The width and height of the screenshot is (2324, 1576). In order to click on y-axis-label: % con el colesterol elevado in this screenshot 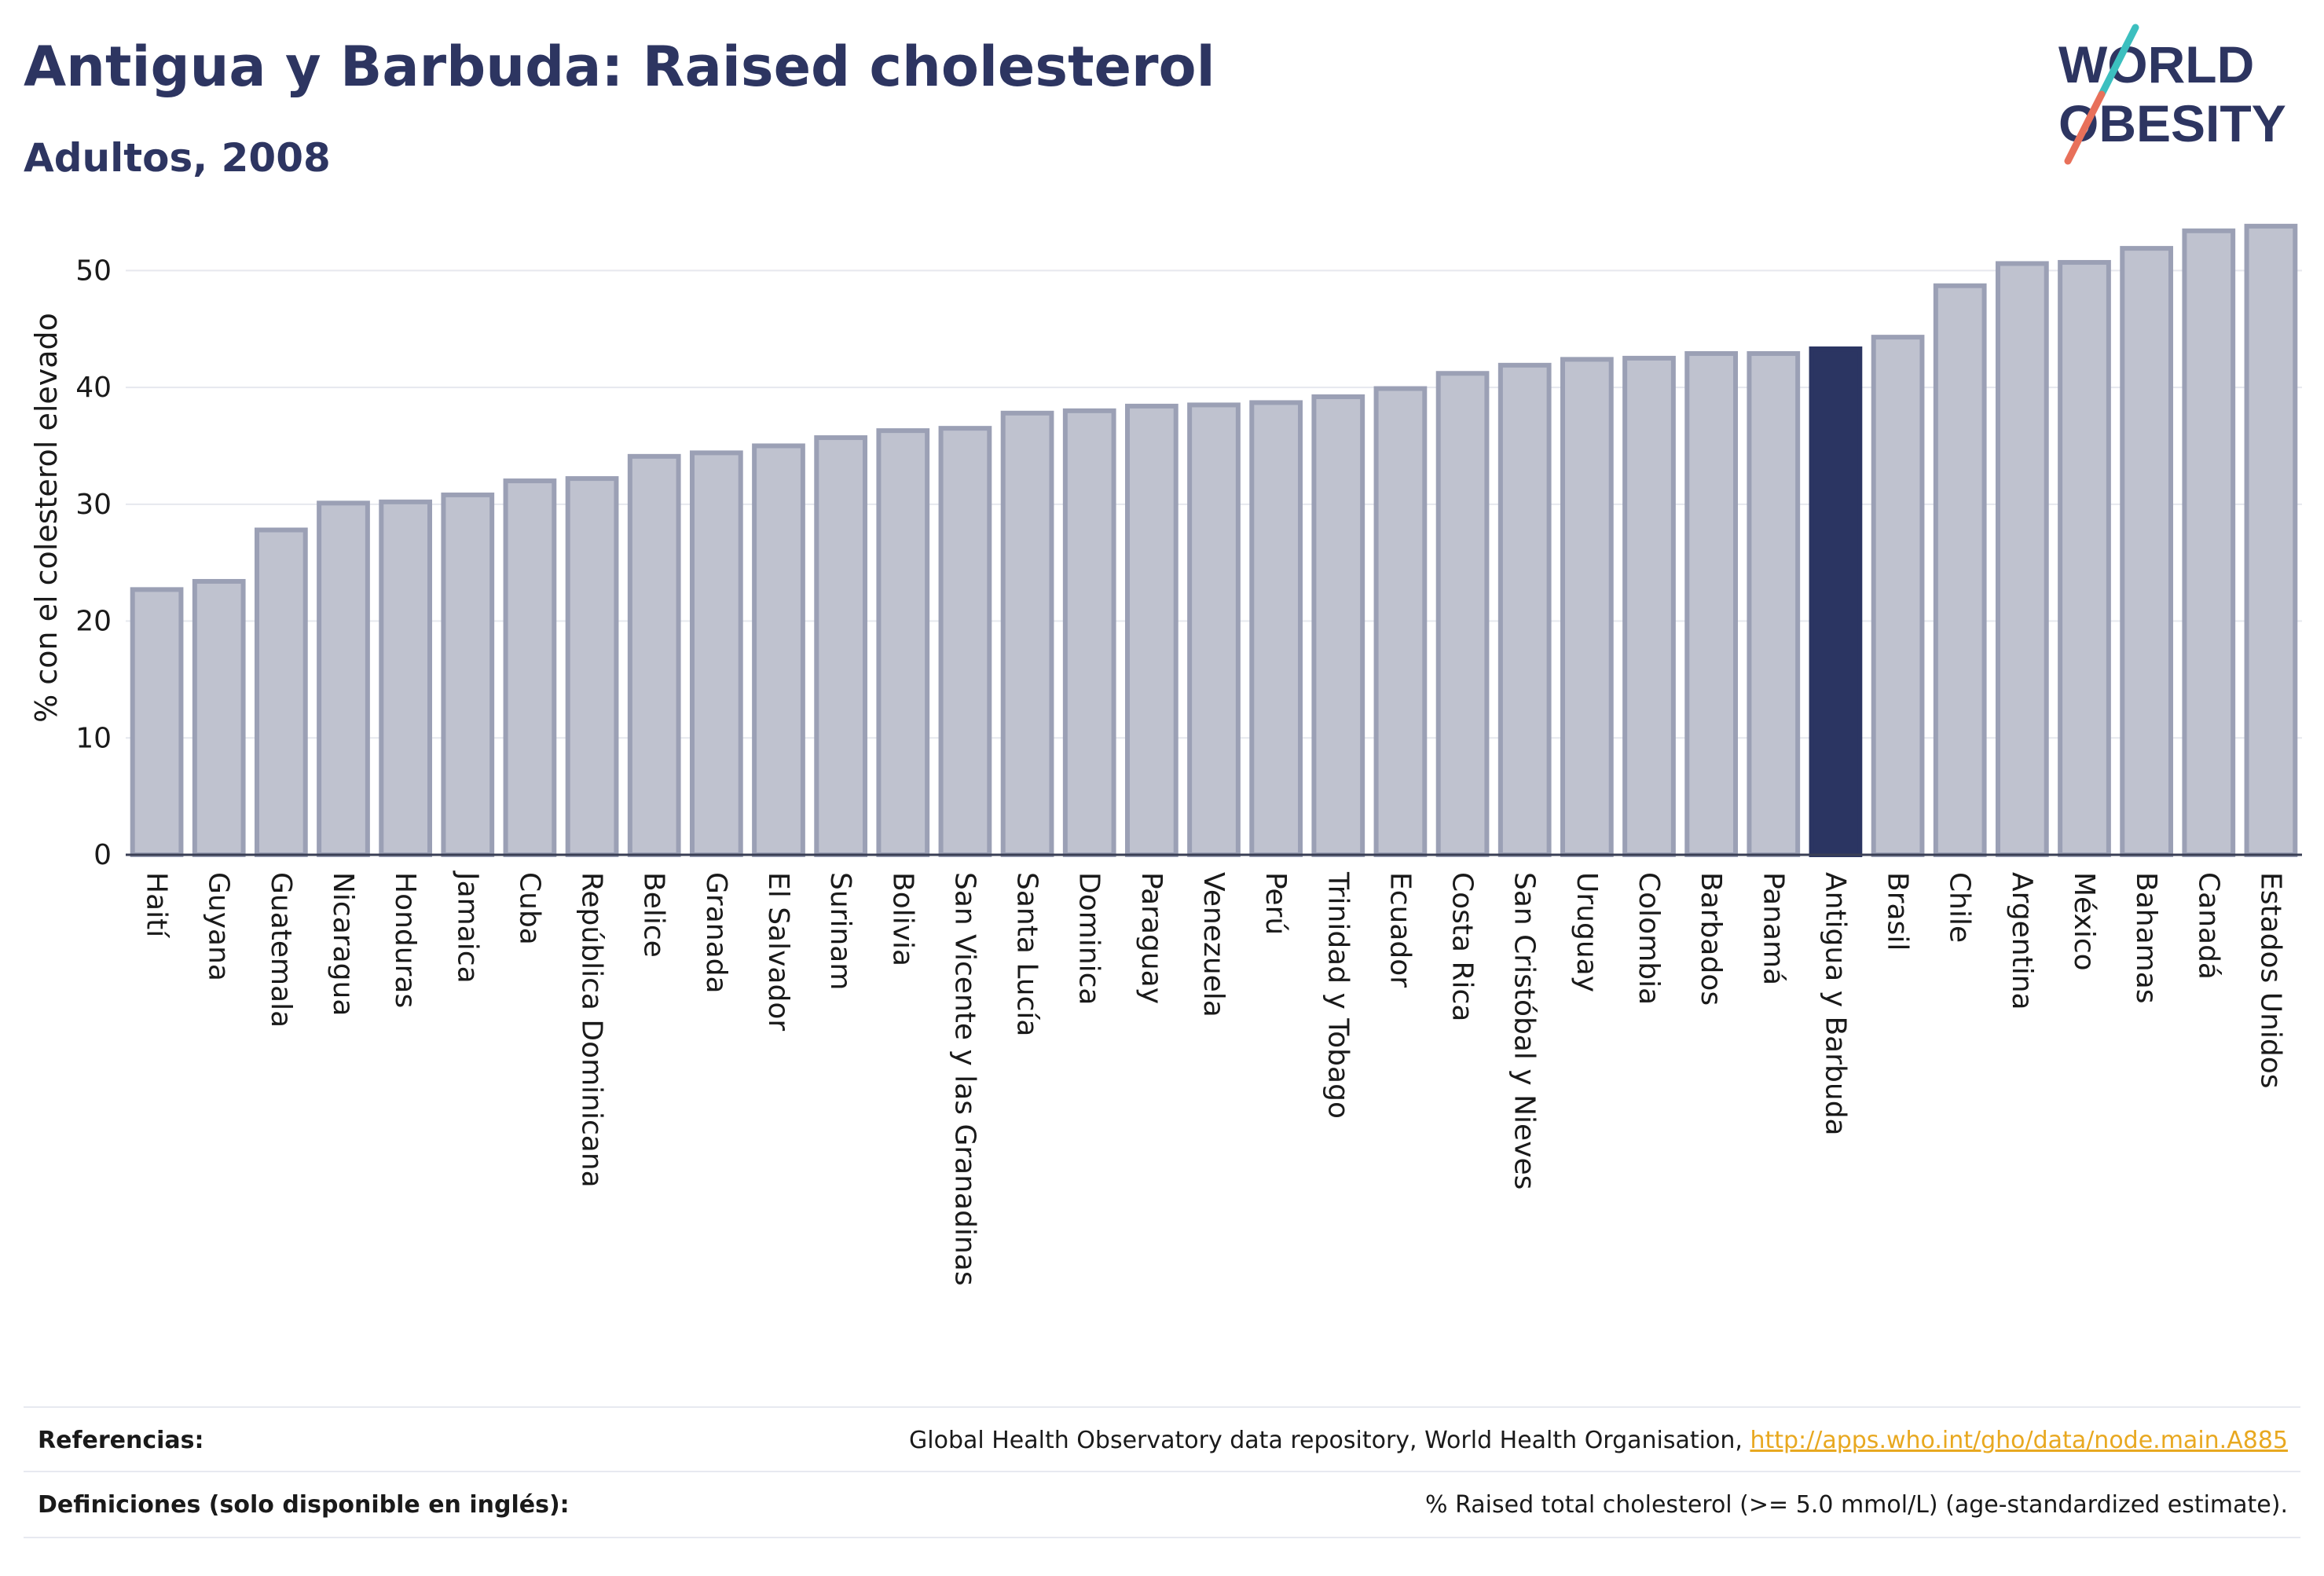, I will do `click(46, 518)`.